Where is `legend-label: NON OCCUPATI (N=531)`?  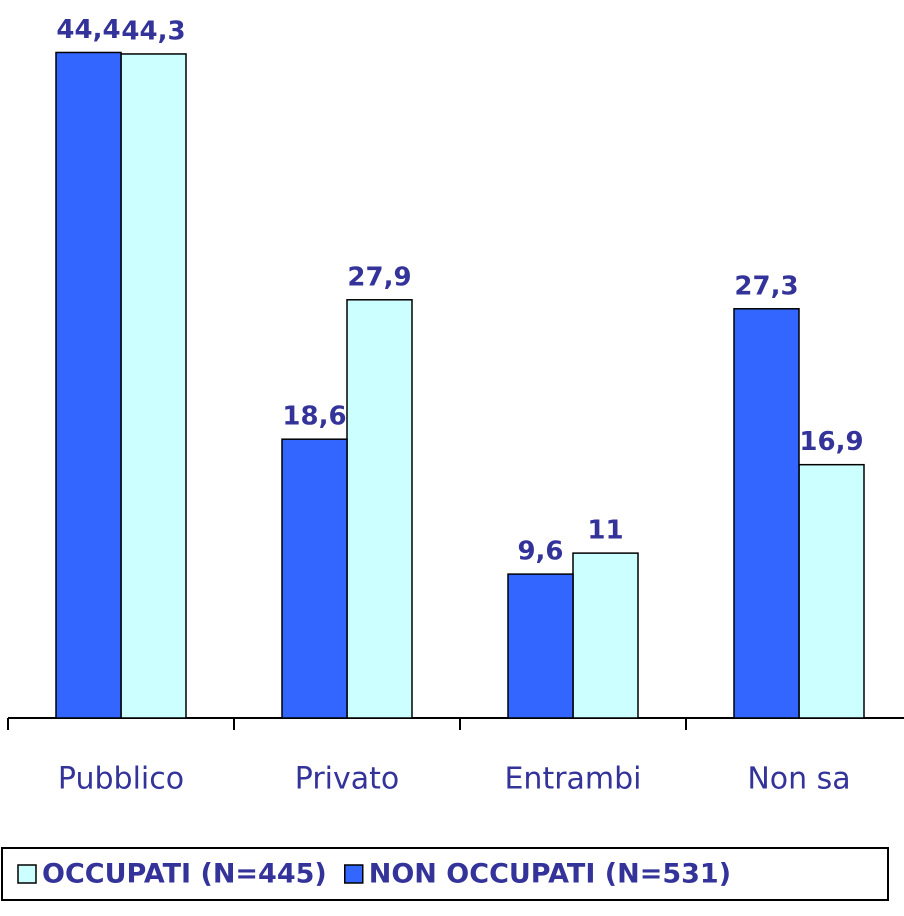 legend-label: NON OCCUPATI (N=531) is located at coordinates (550, 874).